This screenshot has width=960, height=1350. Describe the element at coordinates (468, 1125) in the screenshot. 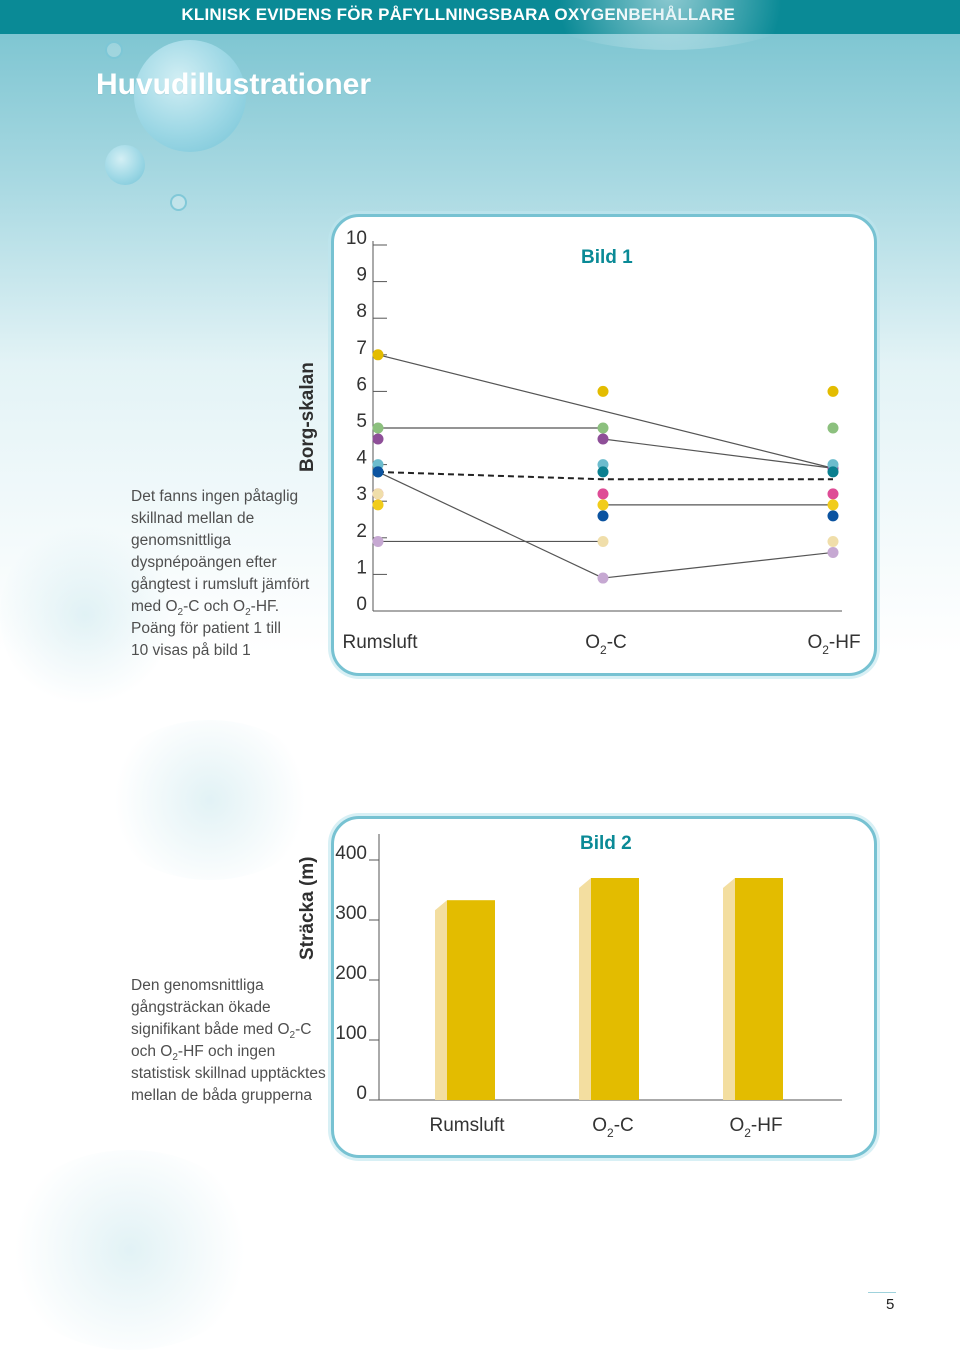

I see `chart2-category-label: Rumsluft` at that location.